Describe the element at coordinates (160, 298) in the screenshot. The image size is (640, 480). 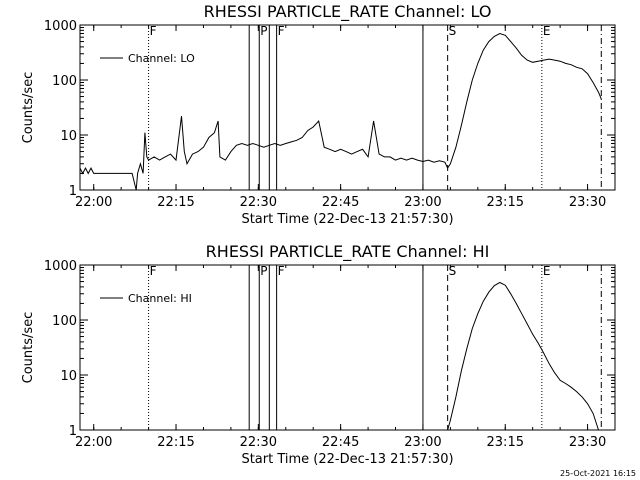
I see `legend-label: Channel: HI` at that location.